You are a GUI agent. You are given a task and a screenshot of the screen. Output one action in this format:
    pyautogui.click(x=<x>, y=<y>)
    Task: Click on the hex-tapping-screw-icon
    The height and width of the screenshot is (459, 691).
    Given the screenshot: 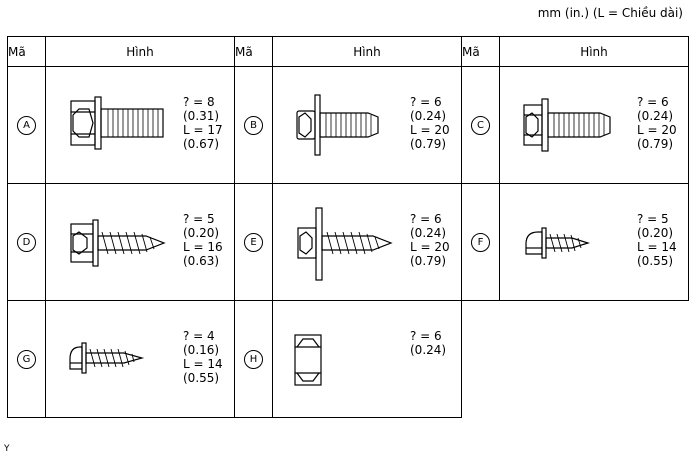 What is the action you would take?
    pyautogui.click(x=118, y=243)
    